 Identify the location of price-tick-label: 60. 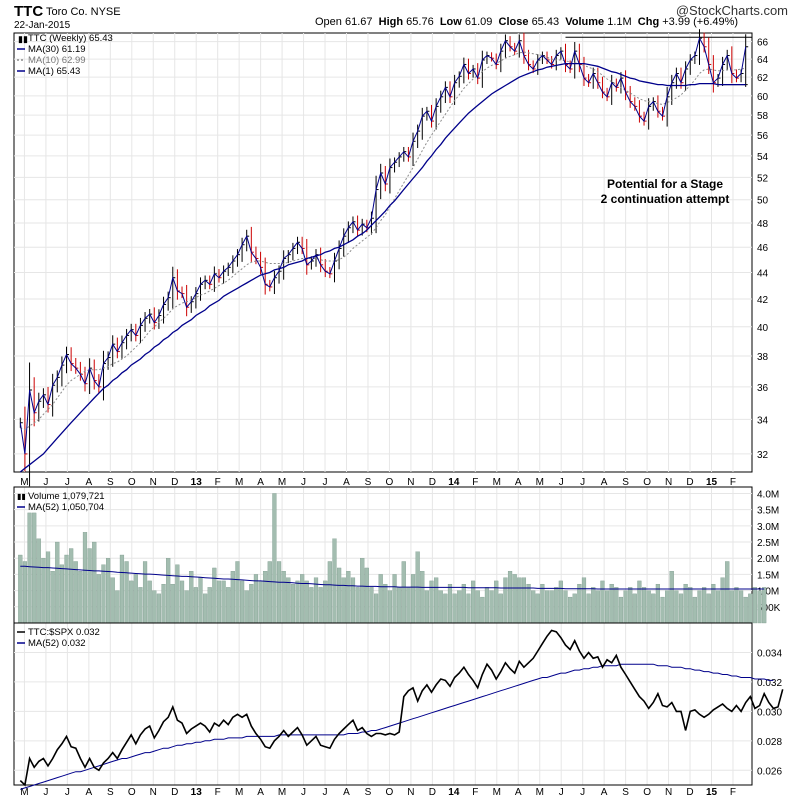
(763, 97).